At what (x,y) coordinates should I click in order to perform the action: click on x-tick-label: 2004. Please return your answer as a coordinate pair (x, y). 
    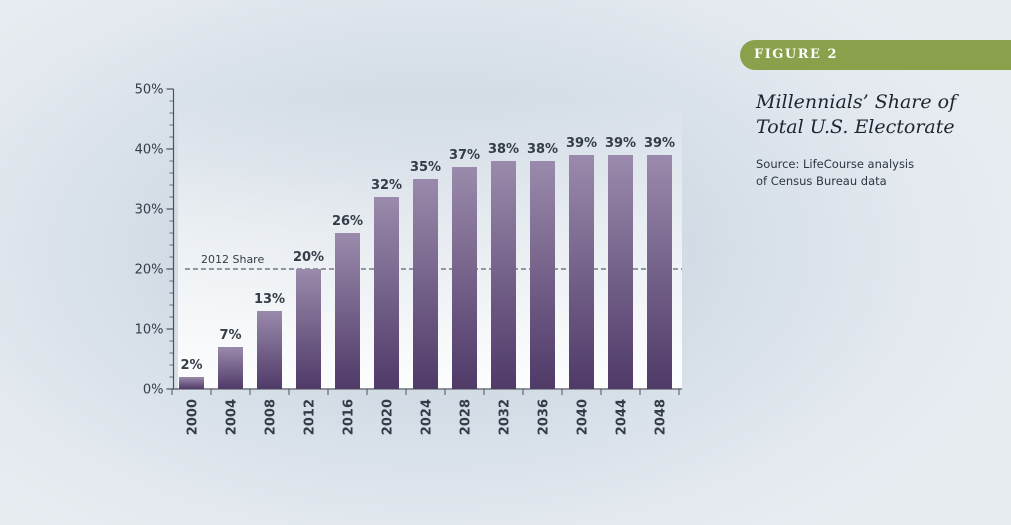
    Looking at the image, I should click on (232, 417).